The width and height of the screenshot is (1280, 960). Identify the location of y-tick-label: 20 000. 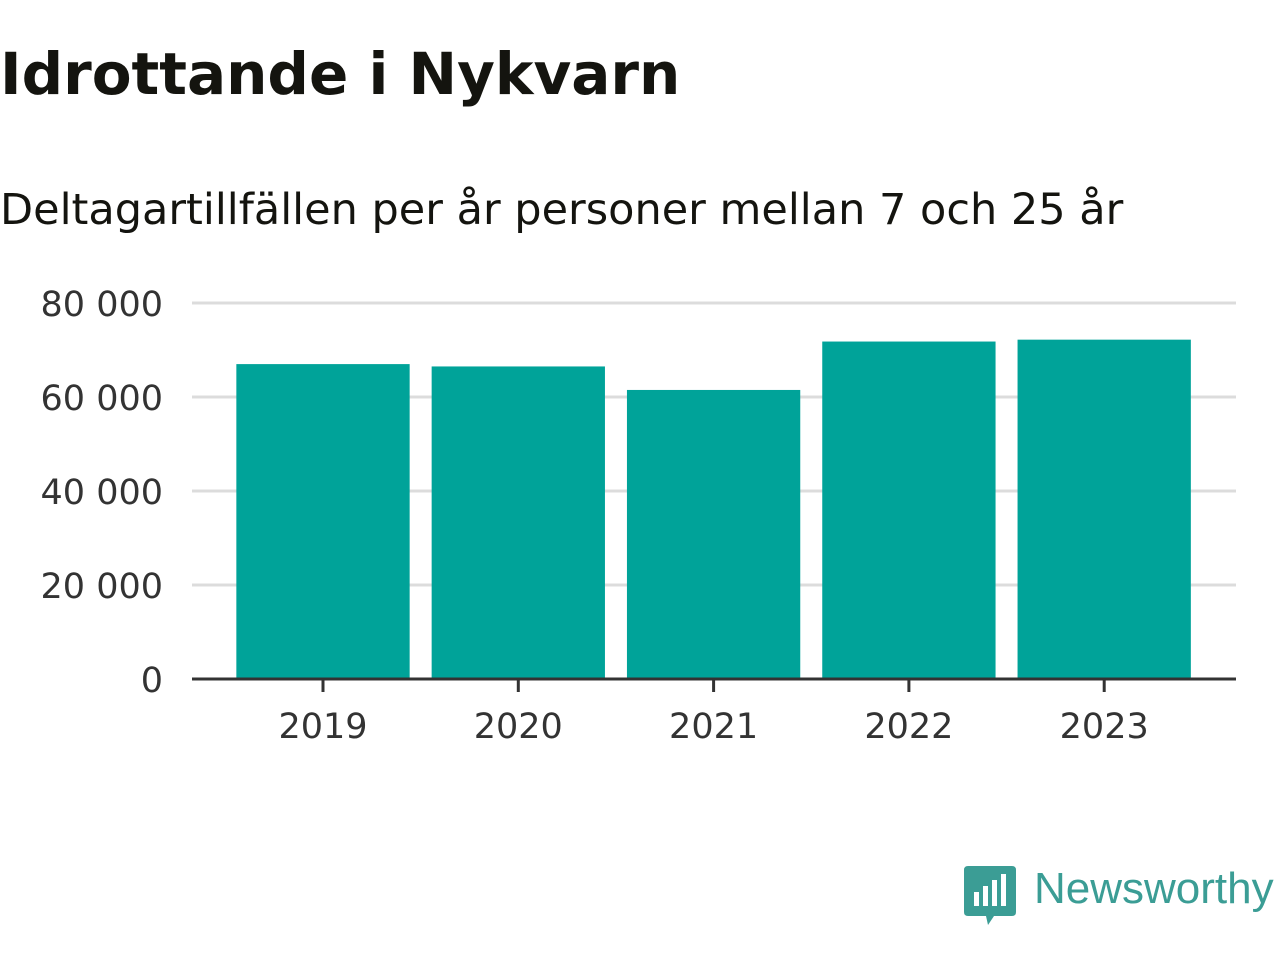
(102, 587).